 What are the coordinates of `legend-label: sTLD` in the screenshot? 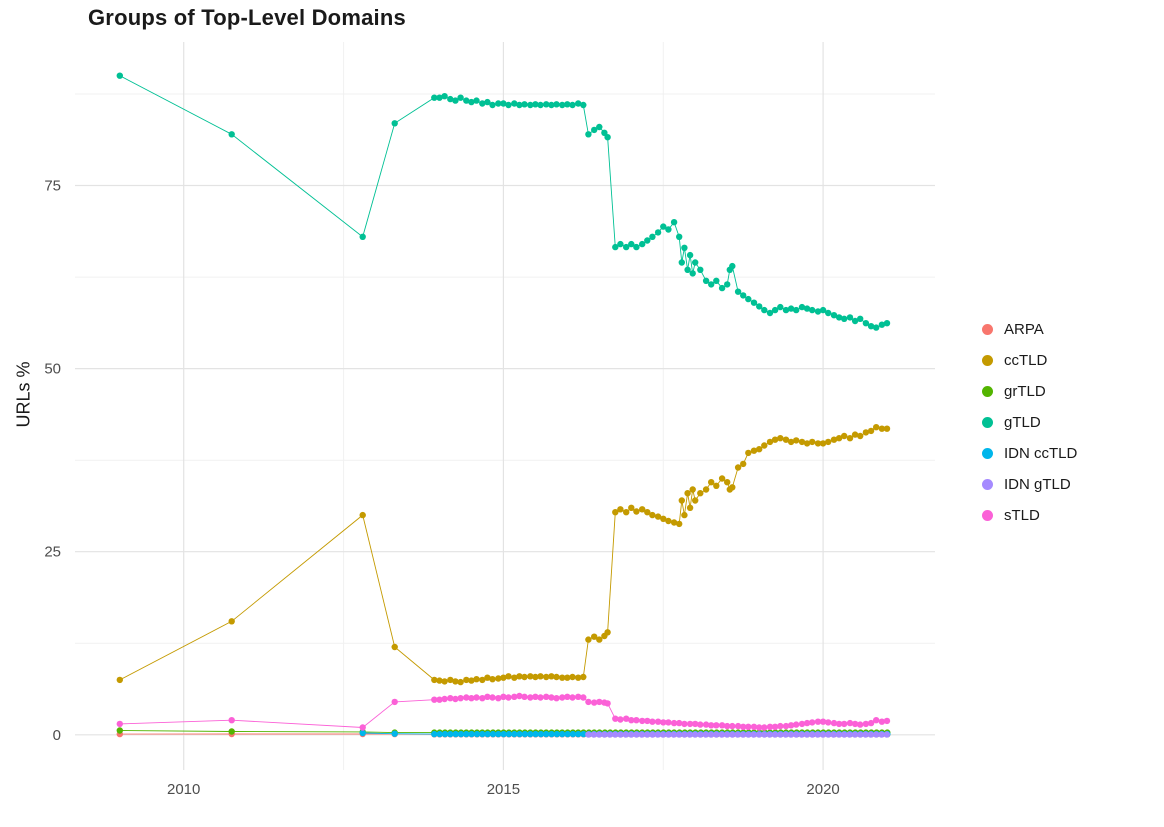 It's located at (1022, 515).